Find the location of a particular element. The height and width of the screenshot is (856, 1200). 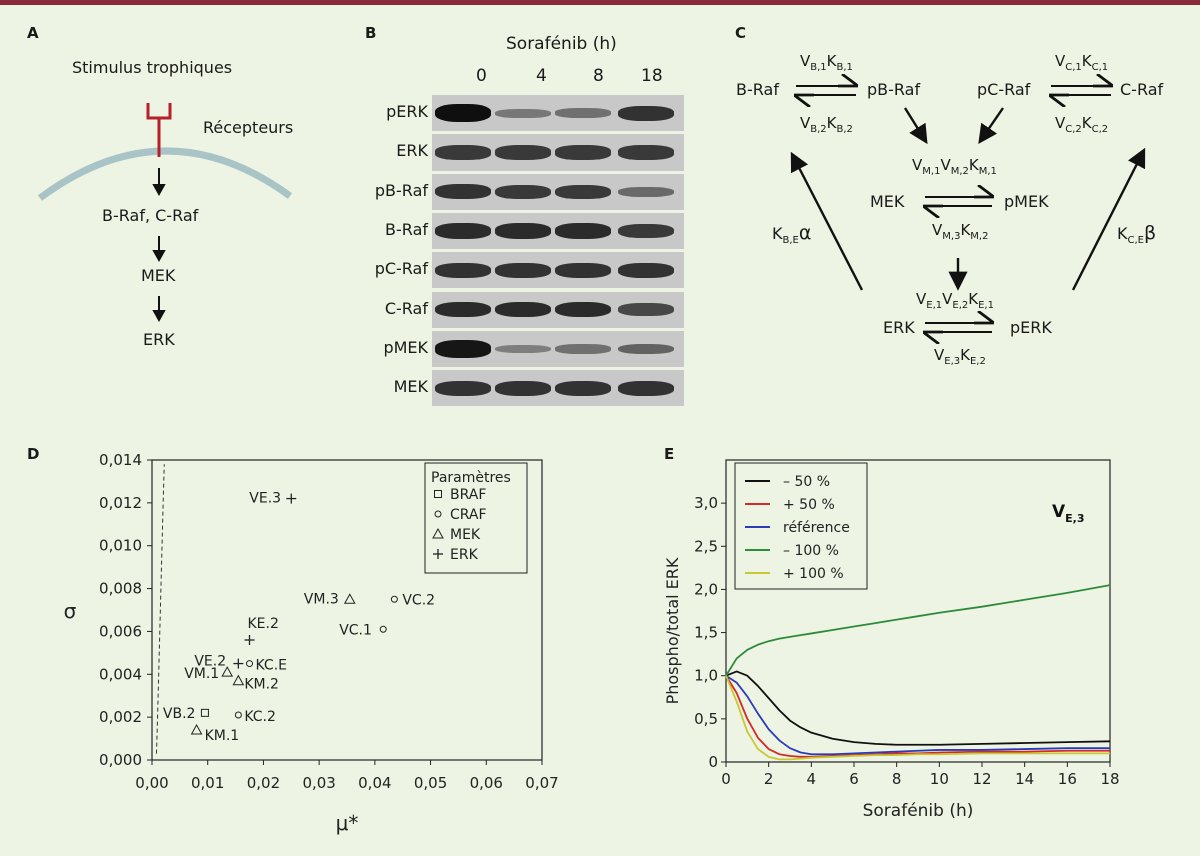

legend-entry: – 50 % is located at coordinates (787, 482).